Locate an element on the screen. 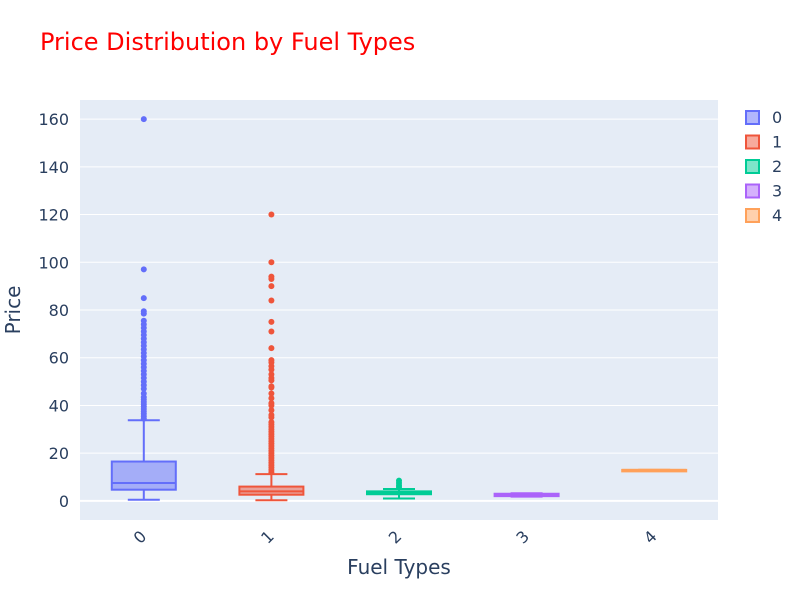 The height and width of the screenshot is (604, 800). y-tick-label: 60 is located at coordinates (59, 358).